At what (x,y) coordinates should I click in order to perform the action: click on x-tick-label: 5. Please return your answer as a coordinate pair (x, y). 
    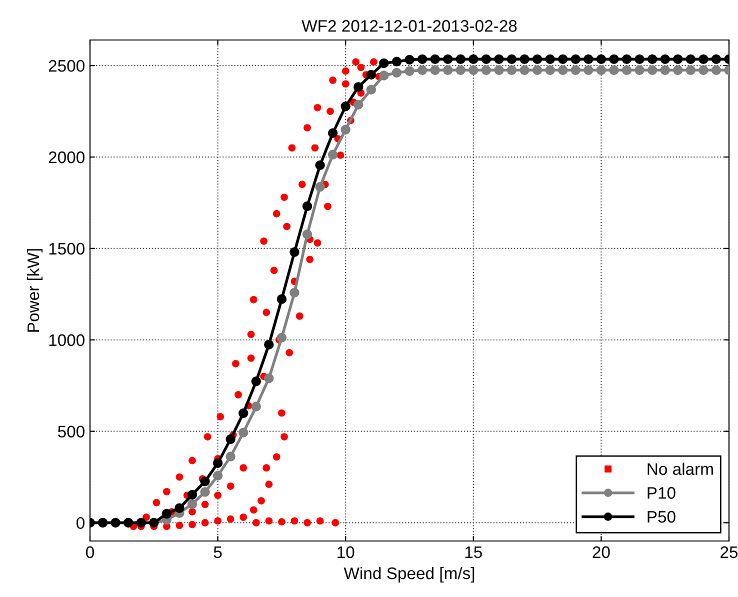
    Looking at the image, I should click on (218, 552).